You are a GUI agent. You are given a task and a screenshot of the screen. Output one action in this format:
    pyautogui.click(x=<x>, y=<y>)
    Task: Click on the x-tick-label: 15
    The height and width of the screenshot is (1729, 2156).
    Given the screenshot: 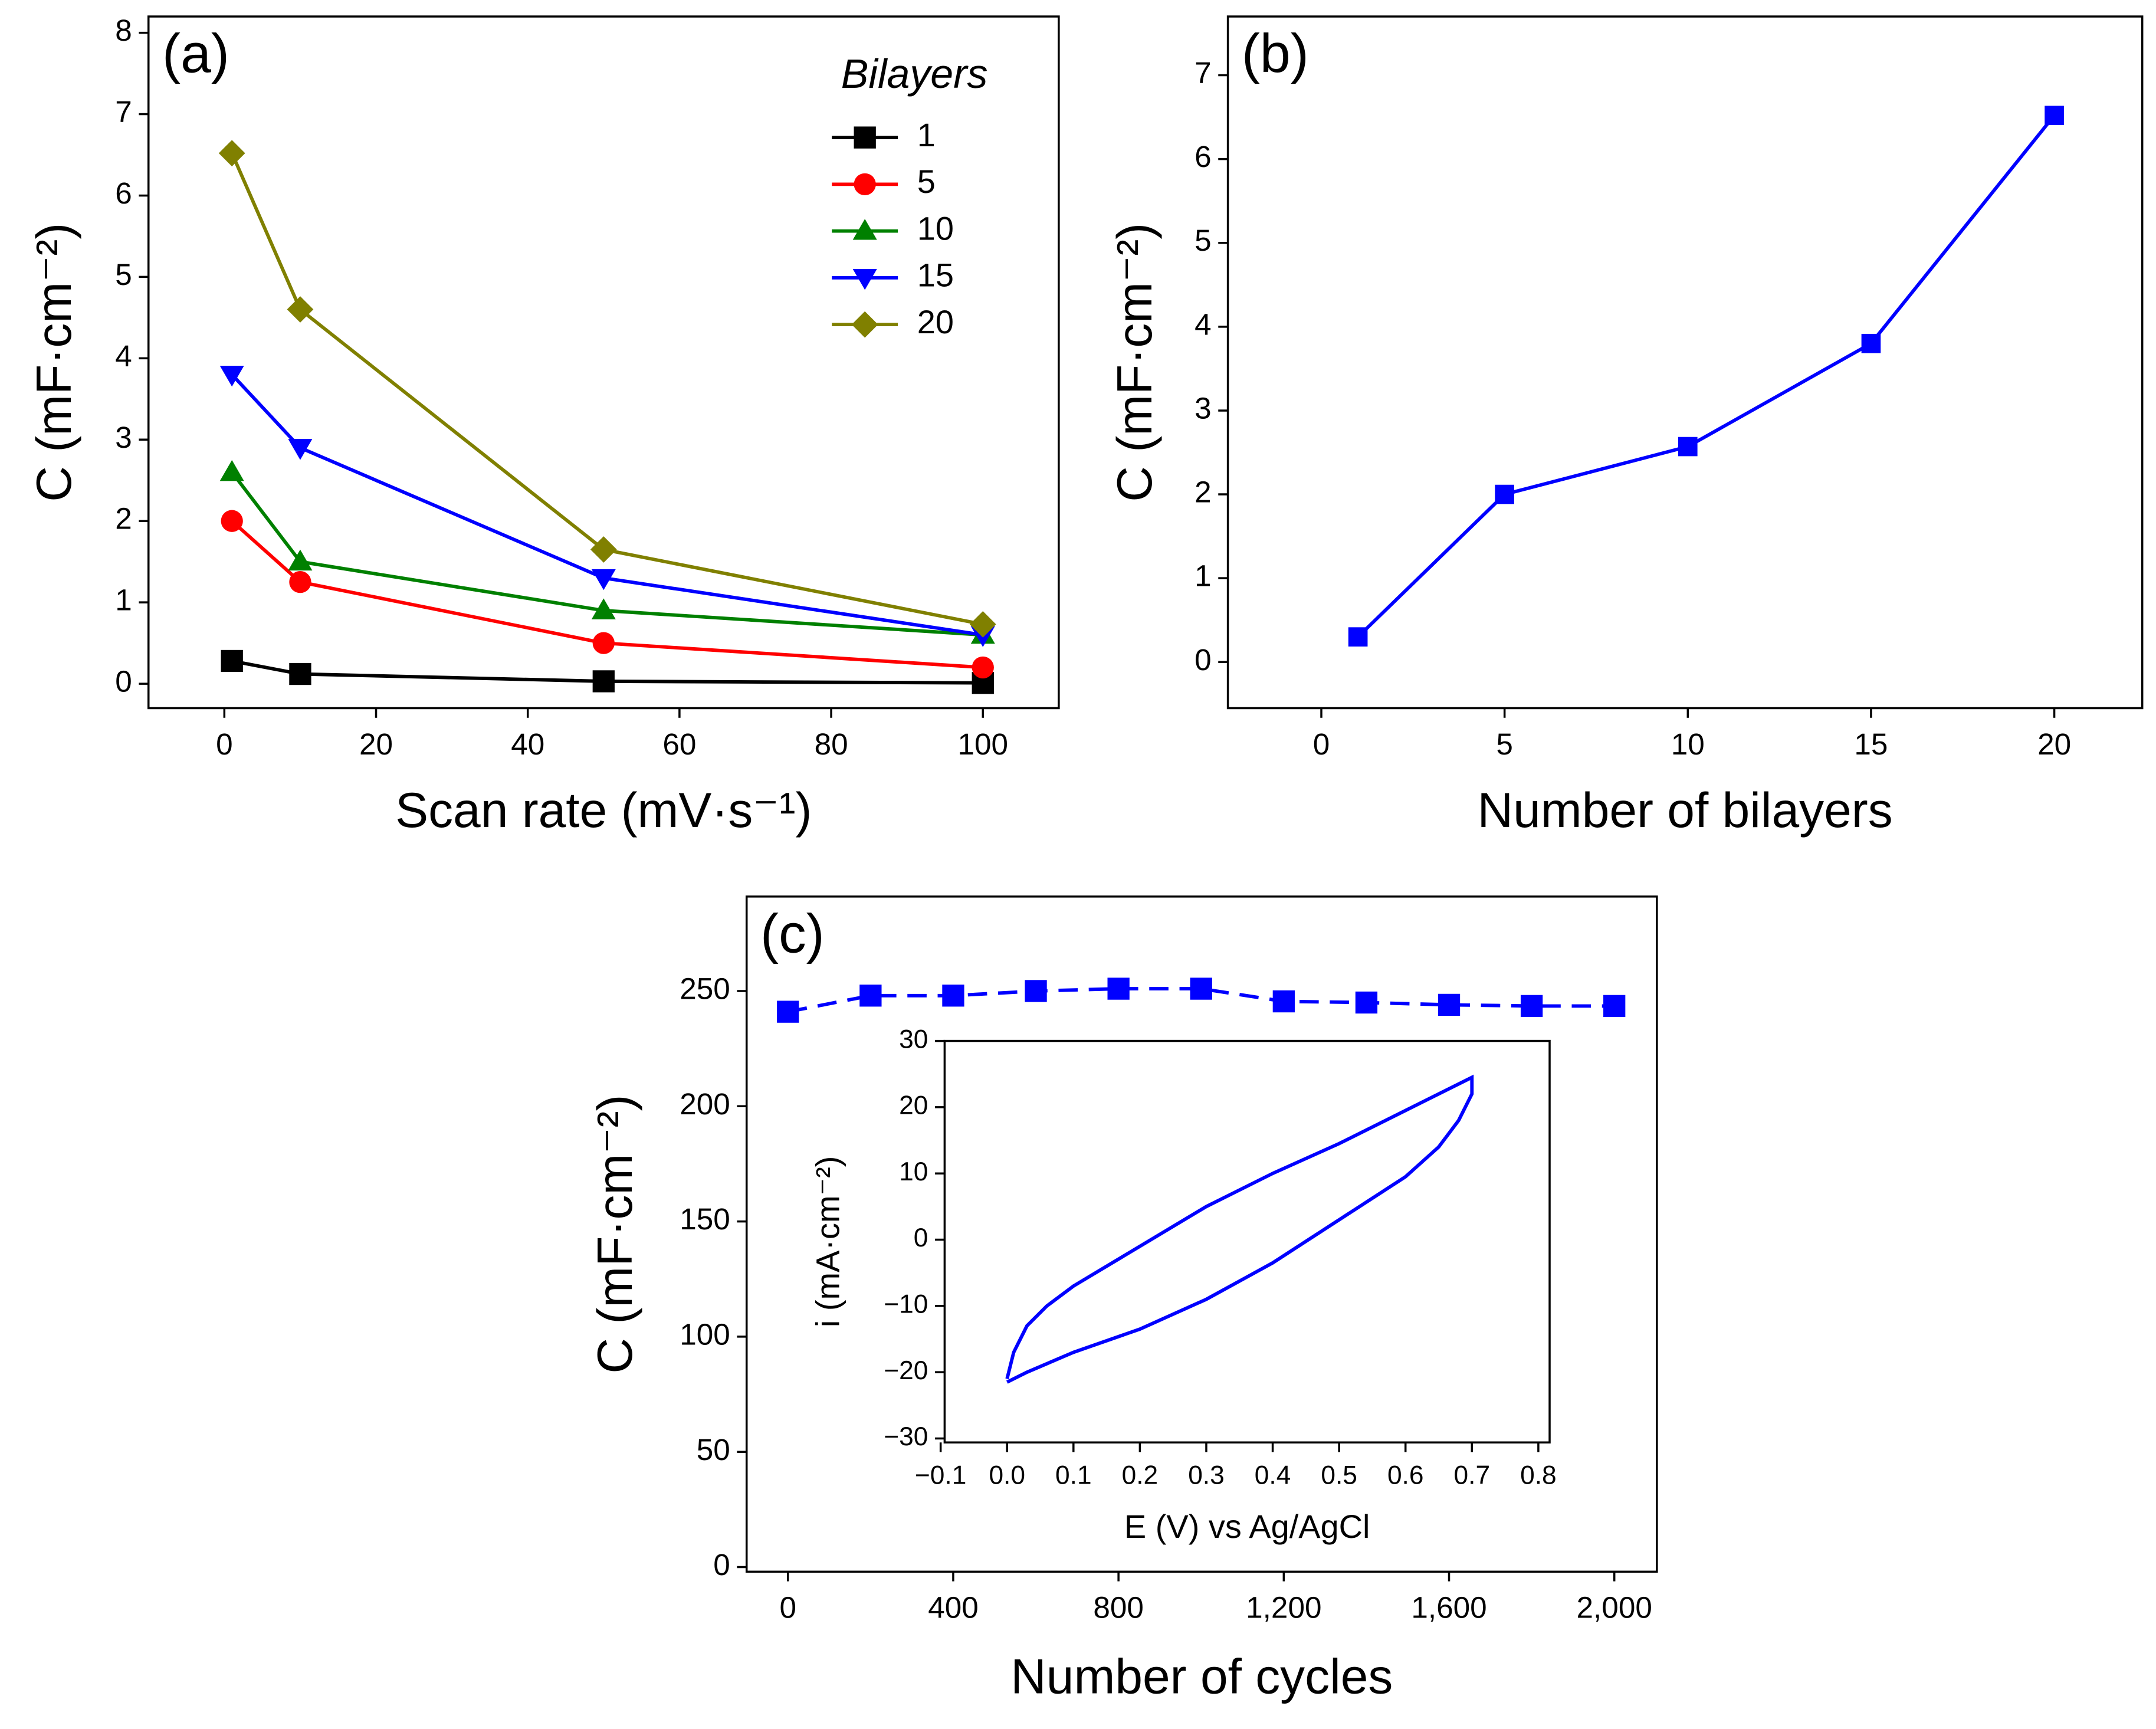 What is the action you would take?
    pyautogui.click(x=1871, y=744)
    